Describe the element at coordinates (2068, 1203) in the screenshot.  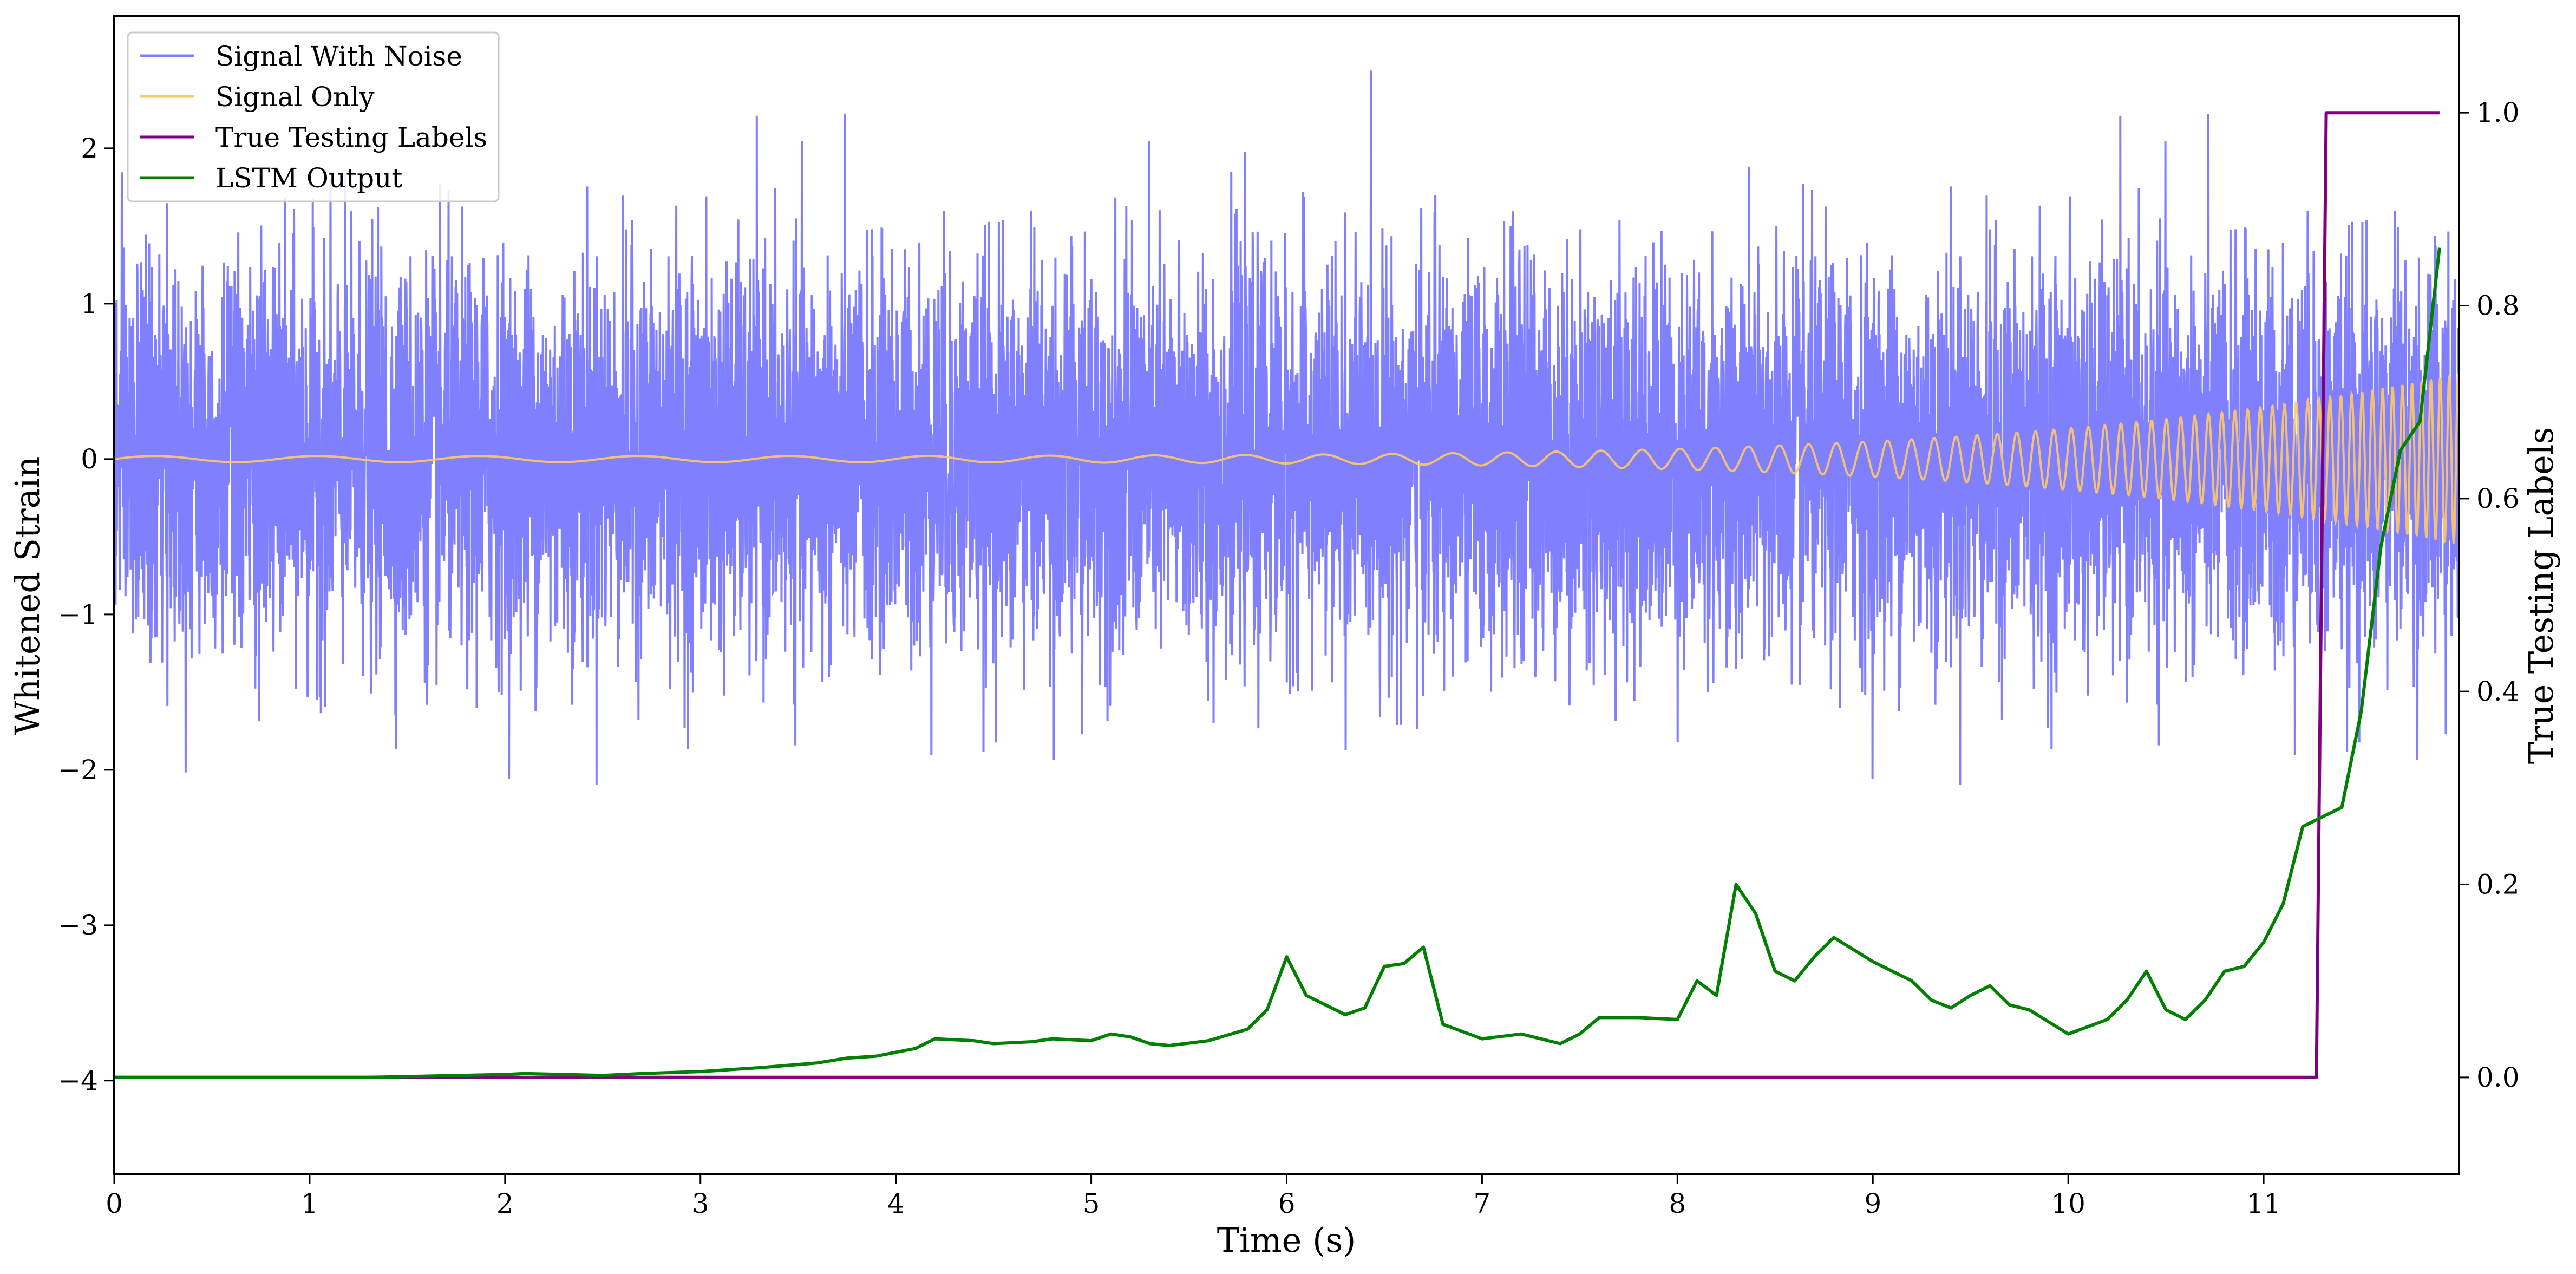
I see `x-tick-label: 10` at that location.